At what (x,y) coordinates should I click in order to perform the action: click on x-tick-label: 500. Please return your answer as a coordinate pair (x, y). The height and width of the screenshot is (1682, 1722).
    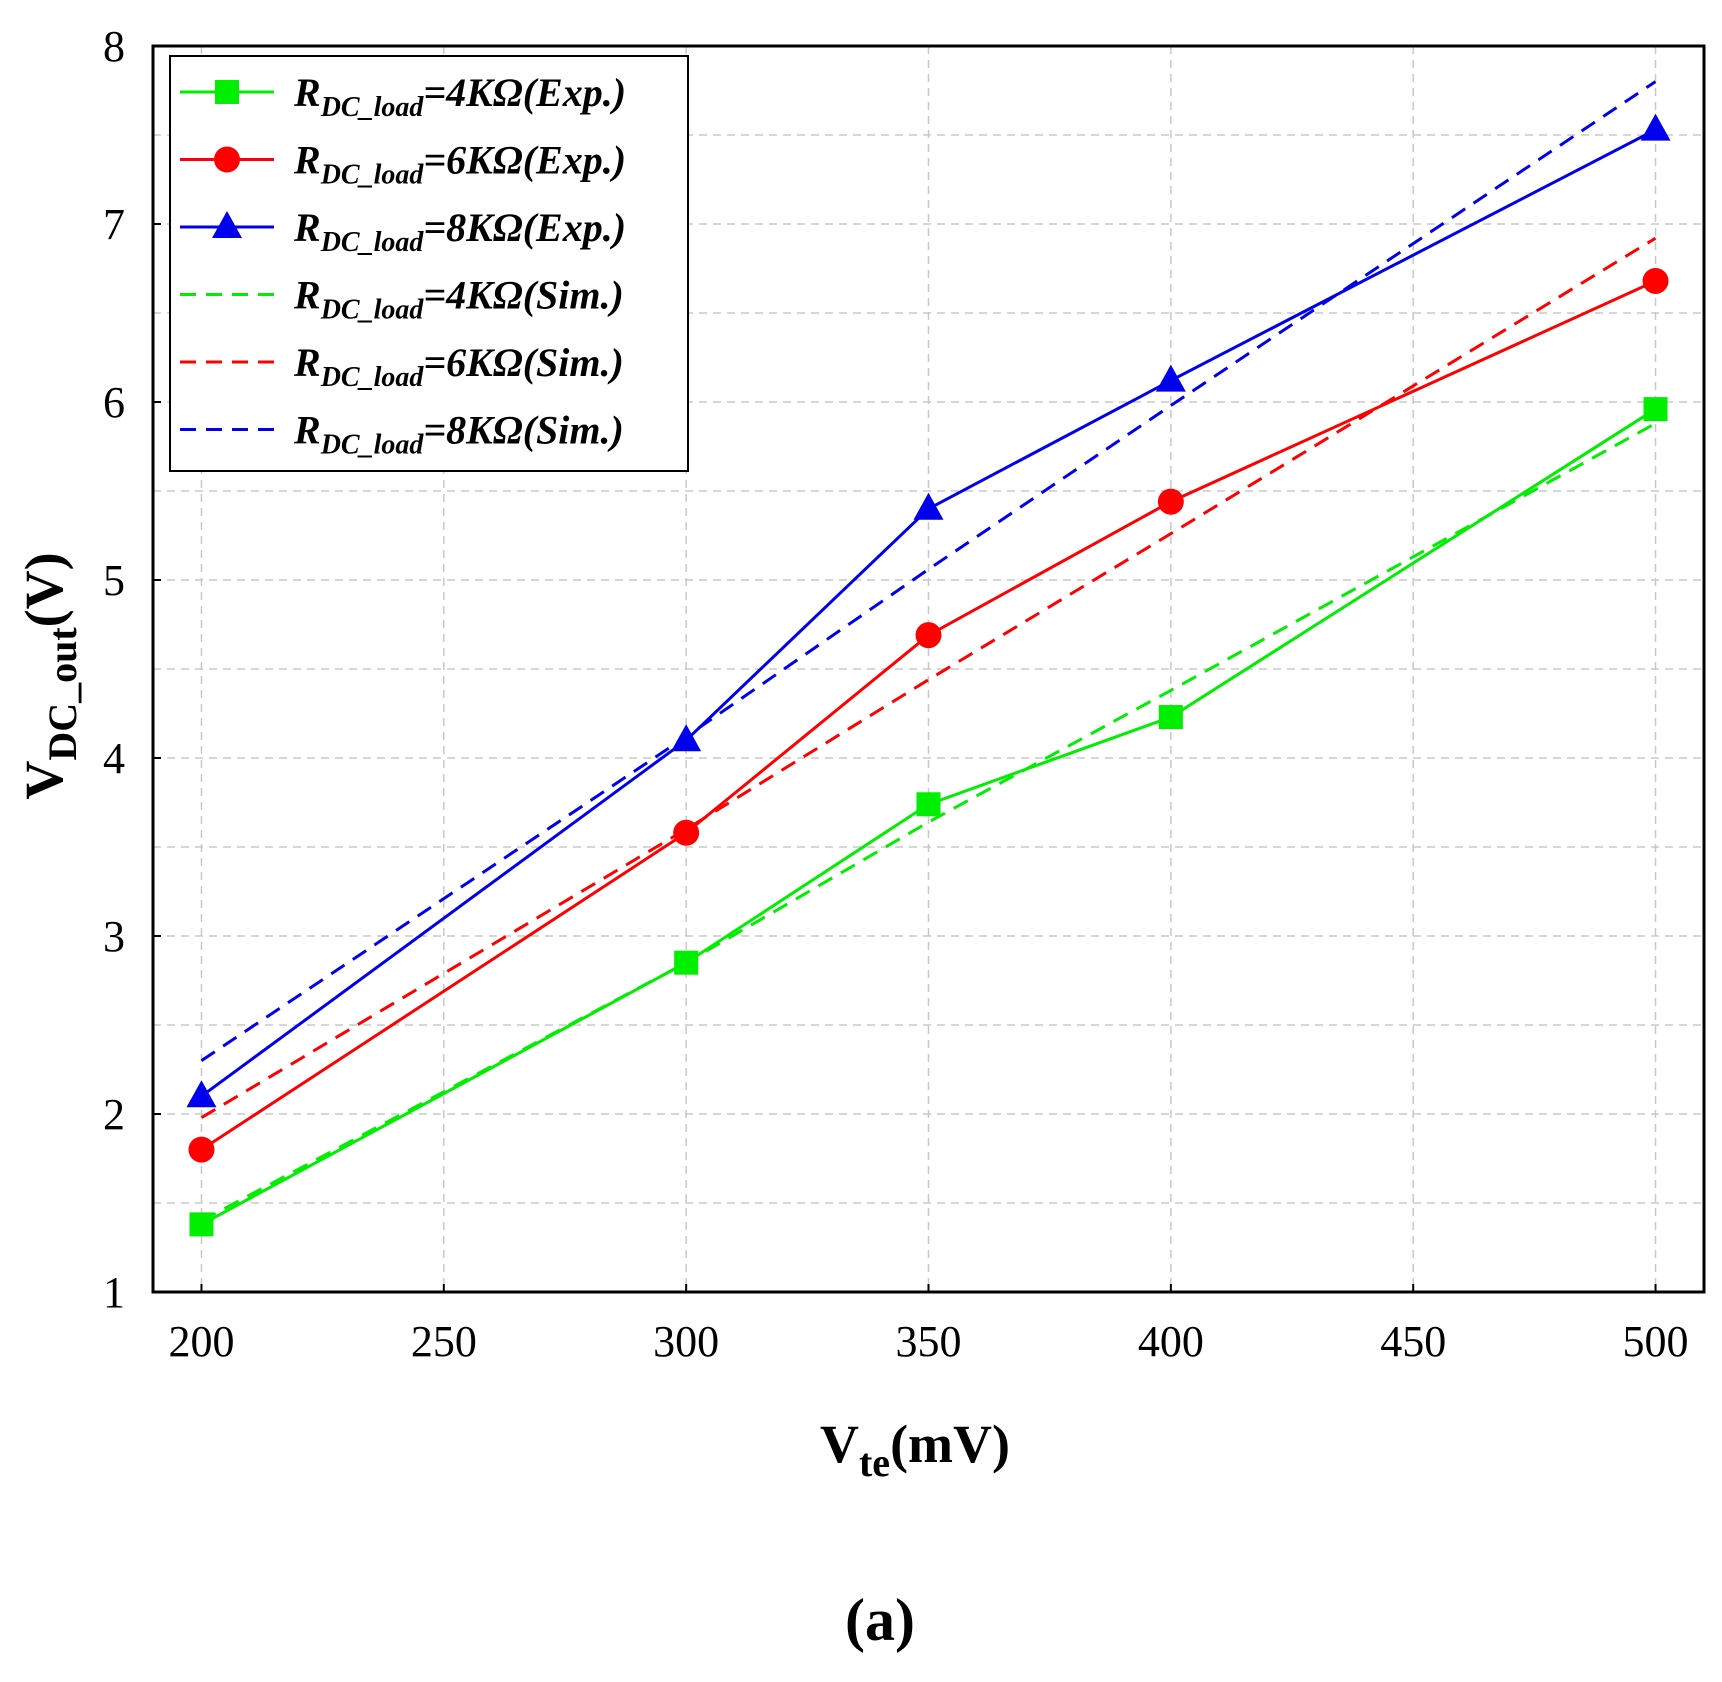
    Looking at the image, I should click on (1656, 1341).